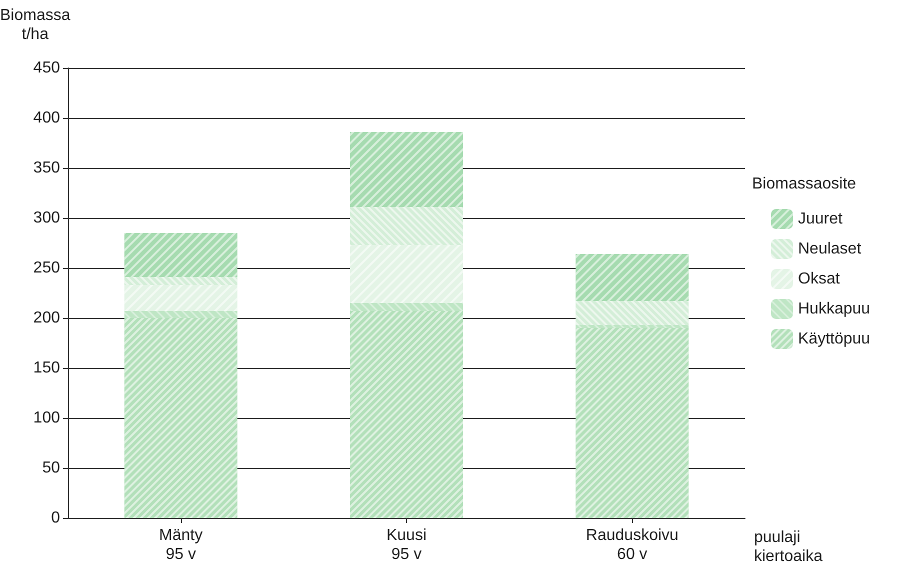  Describe the element at coordinates (834, 339) in the screenshot. I see `legend-label: Käyttöpuu` at that location.